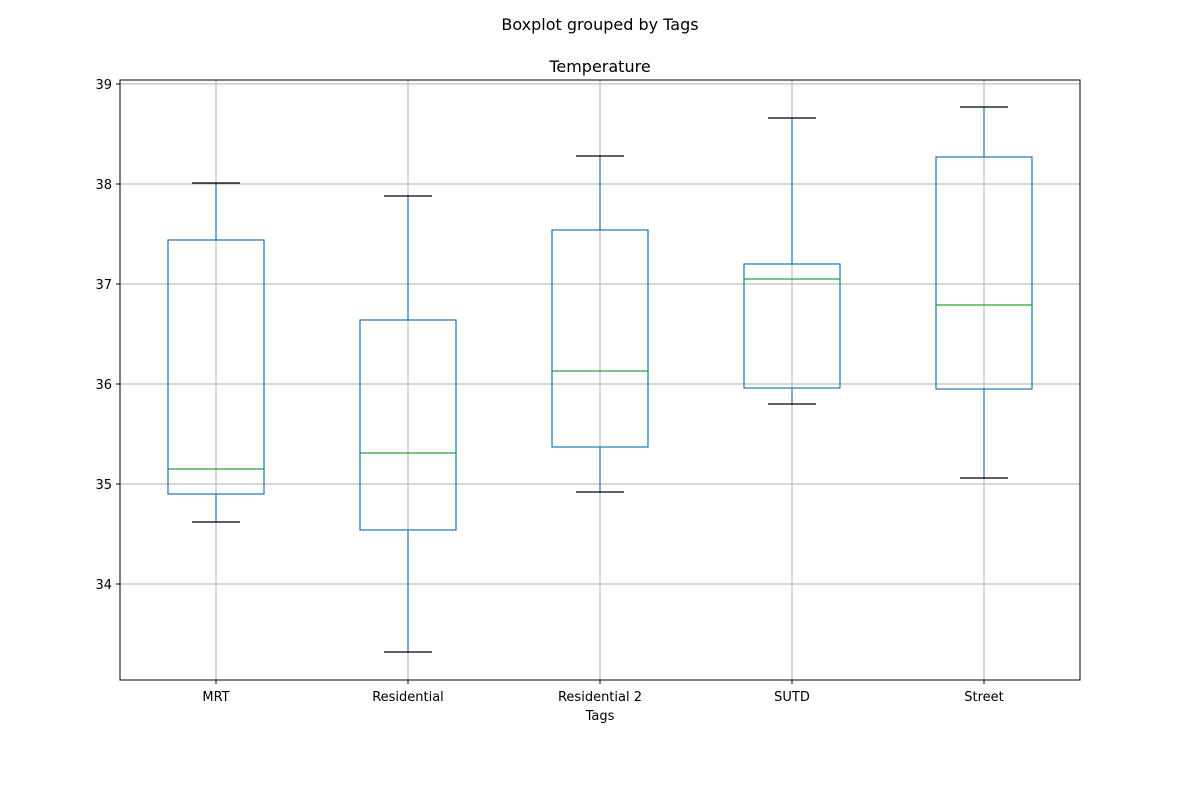 Image resolution: width=1200 pixels, height=800 pixels. Describe the element at coordinates (600, 716) in the screenshot. I see `x-axis-label: Tags` at that location.